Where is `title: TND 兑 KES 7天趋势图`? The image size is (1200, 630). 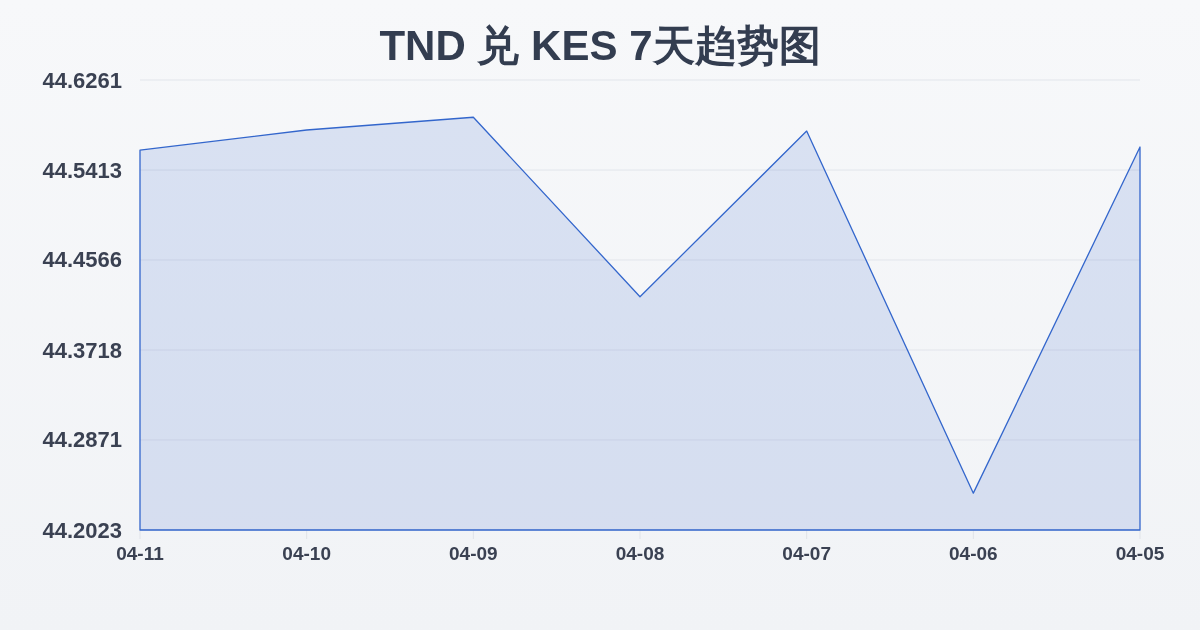
title: TND 兑 KES 7天趋势图 is located at coordinates (600, 45).